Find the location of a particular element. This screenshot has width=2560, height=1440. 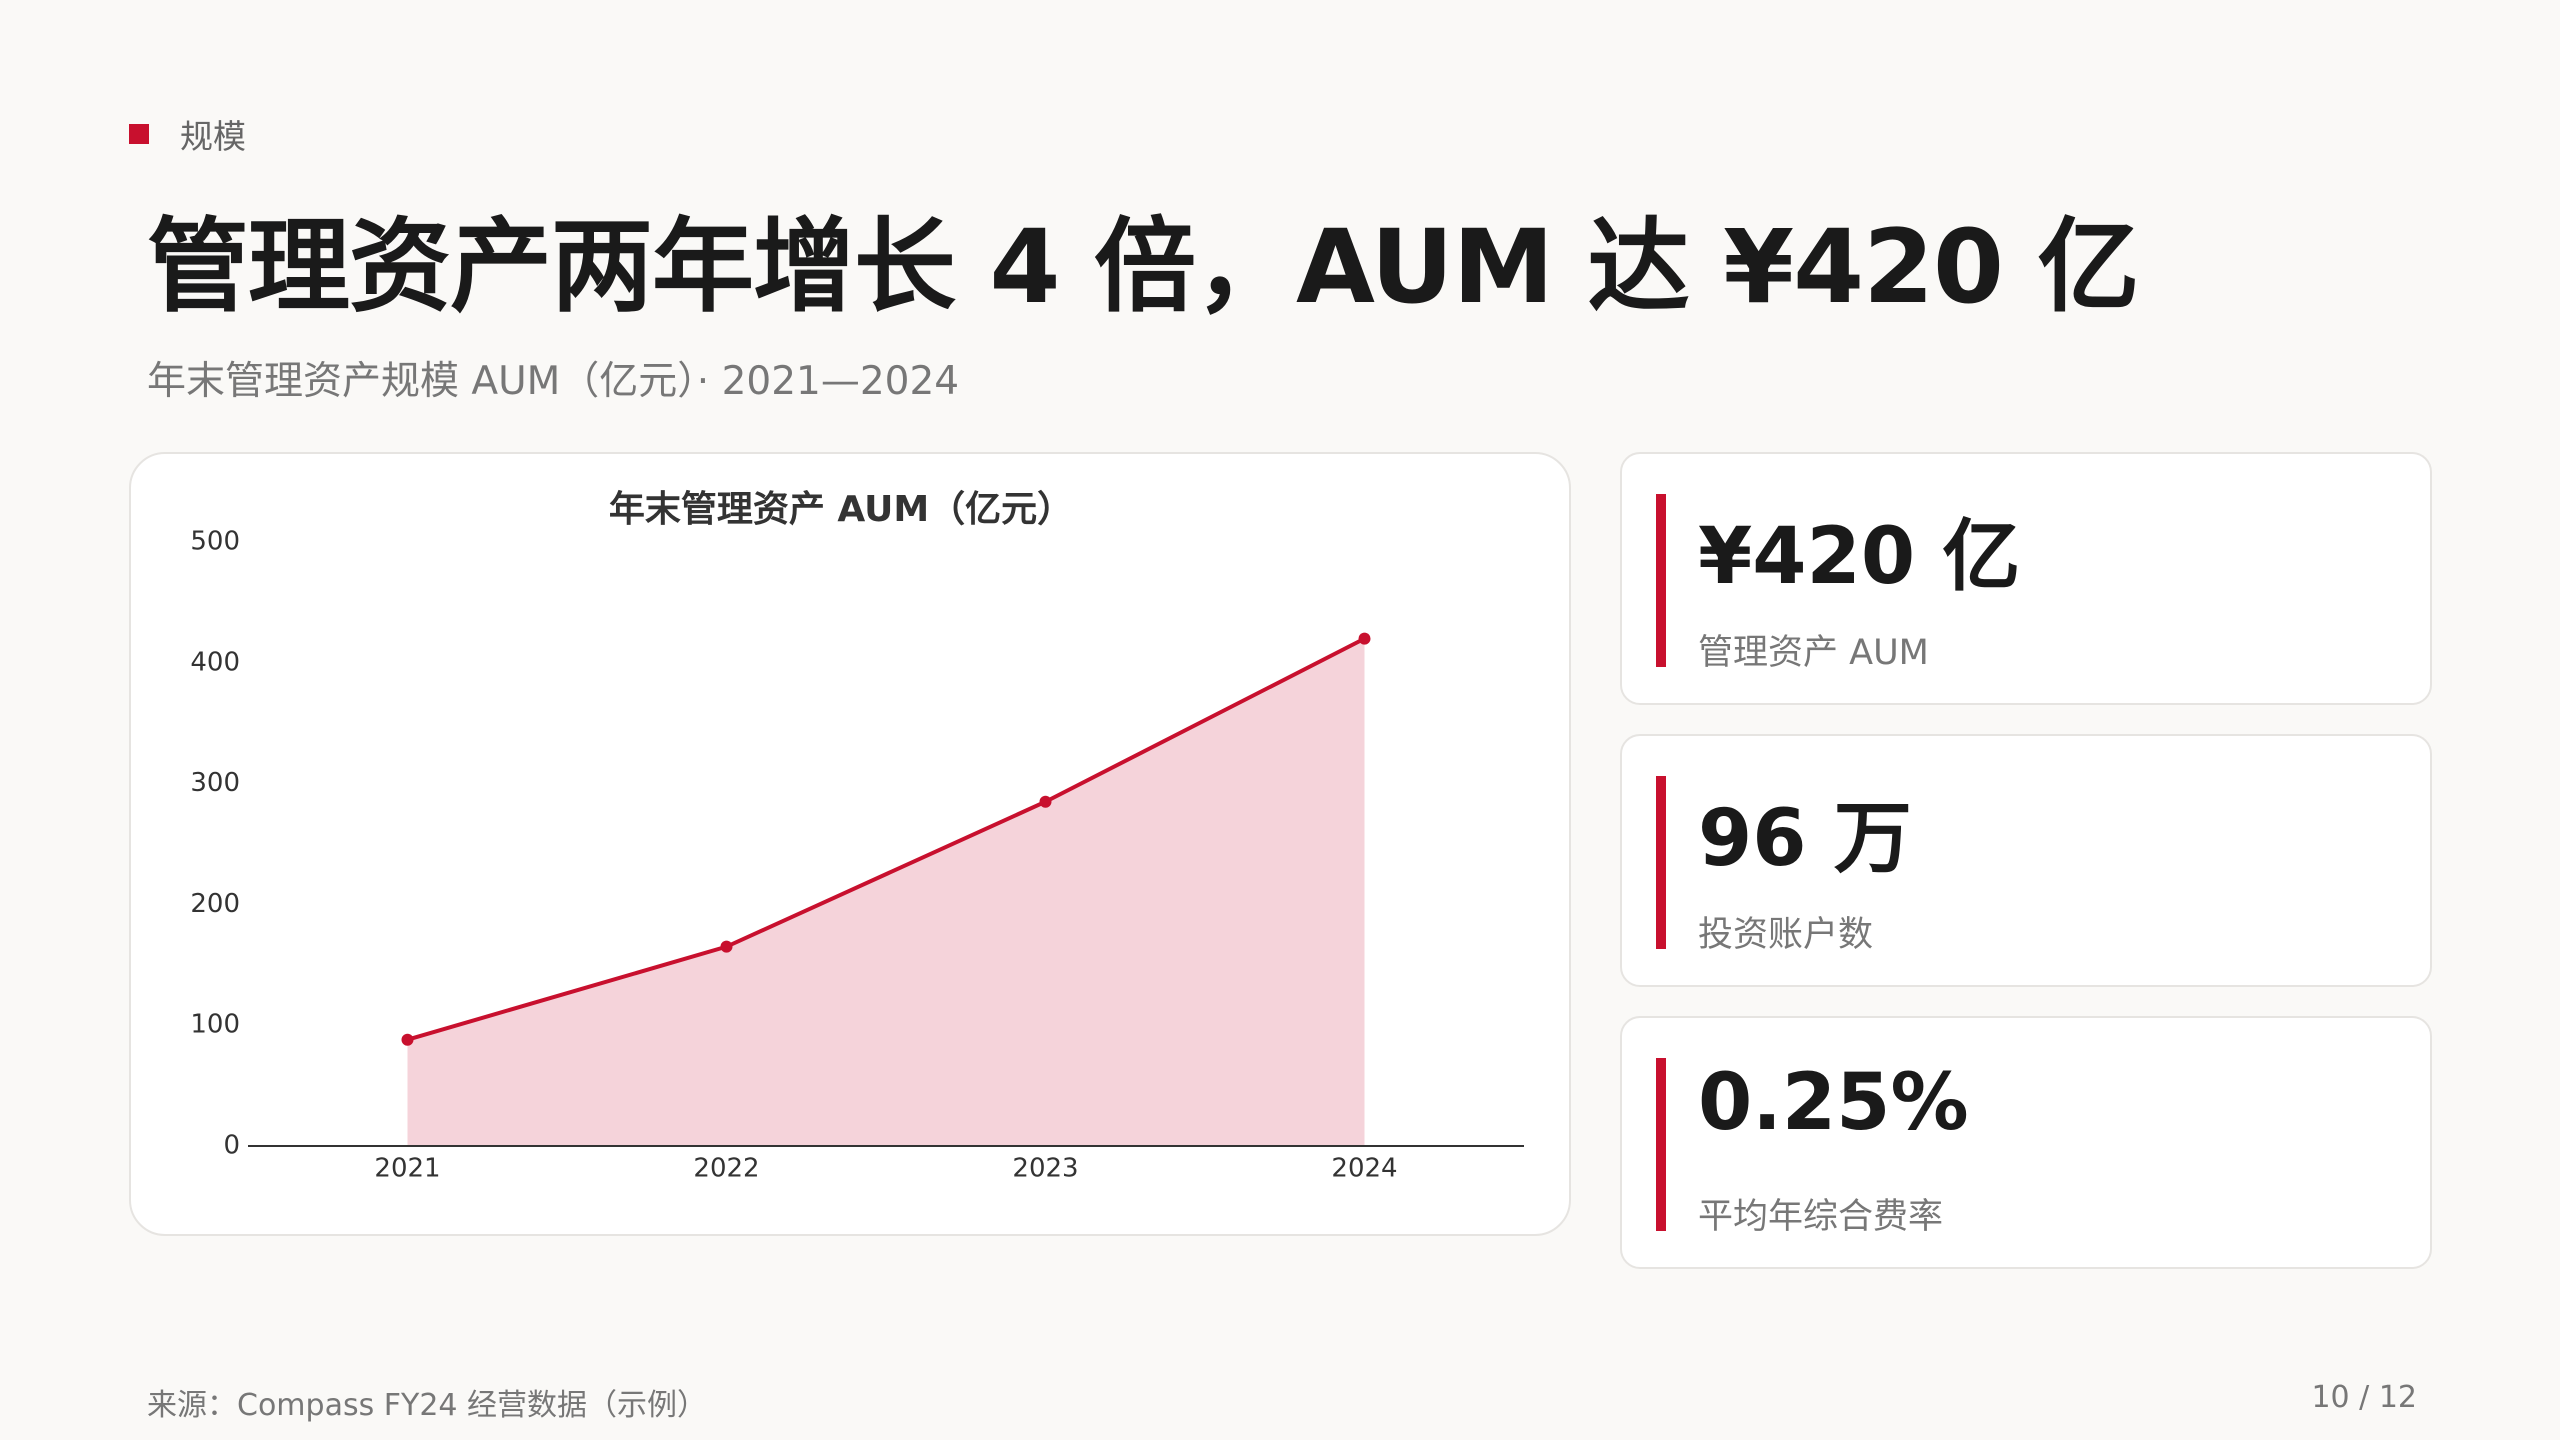

chart-title: 年末管理资产 AUM（亿元） is located at coordinates (841, 509).